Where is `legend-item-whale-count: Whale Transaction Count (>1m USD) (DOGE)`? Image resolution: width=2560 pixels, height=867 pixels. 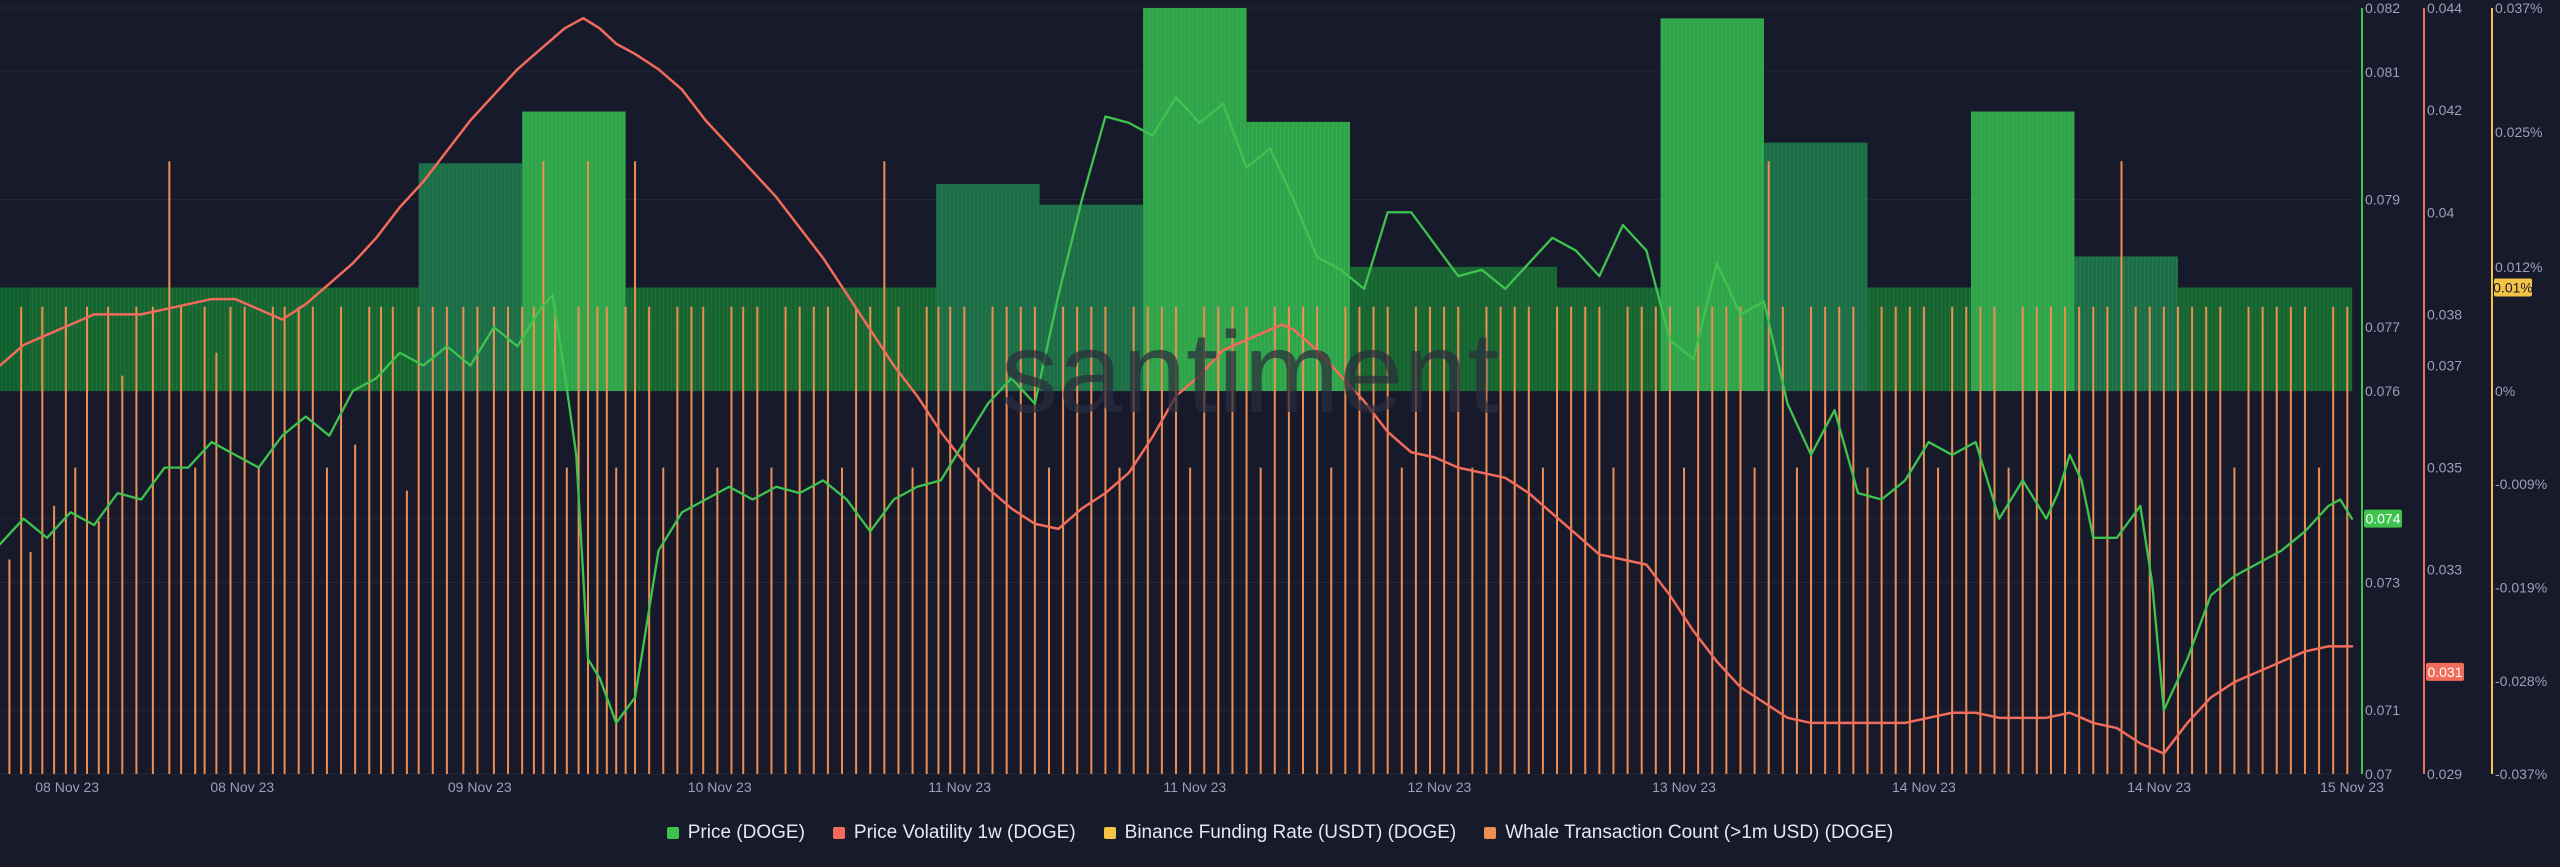 legend-item-whale-count: Whale Transaction Count (>1m USD) (DOGE) is located at coordinates (1688, 833).